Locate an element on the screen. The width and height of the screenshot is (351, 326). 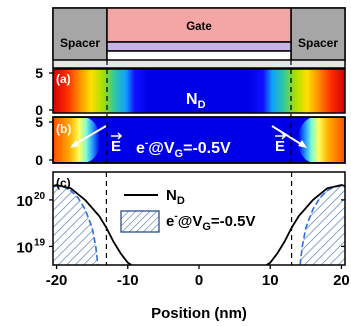
panel-b-frame is located at coordinates (199, 140).